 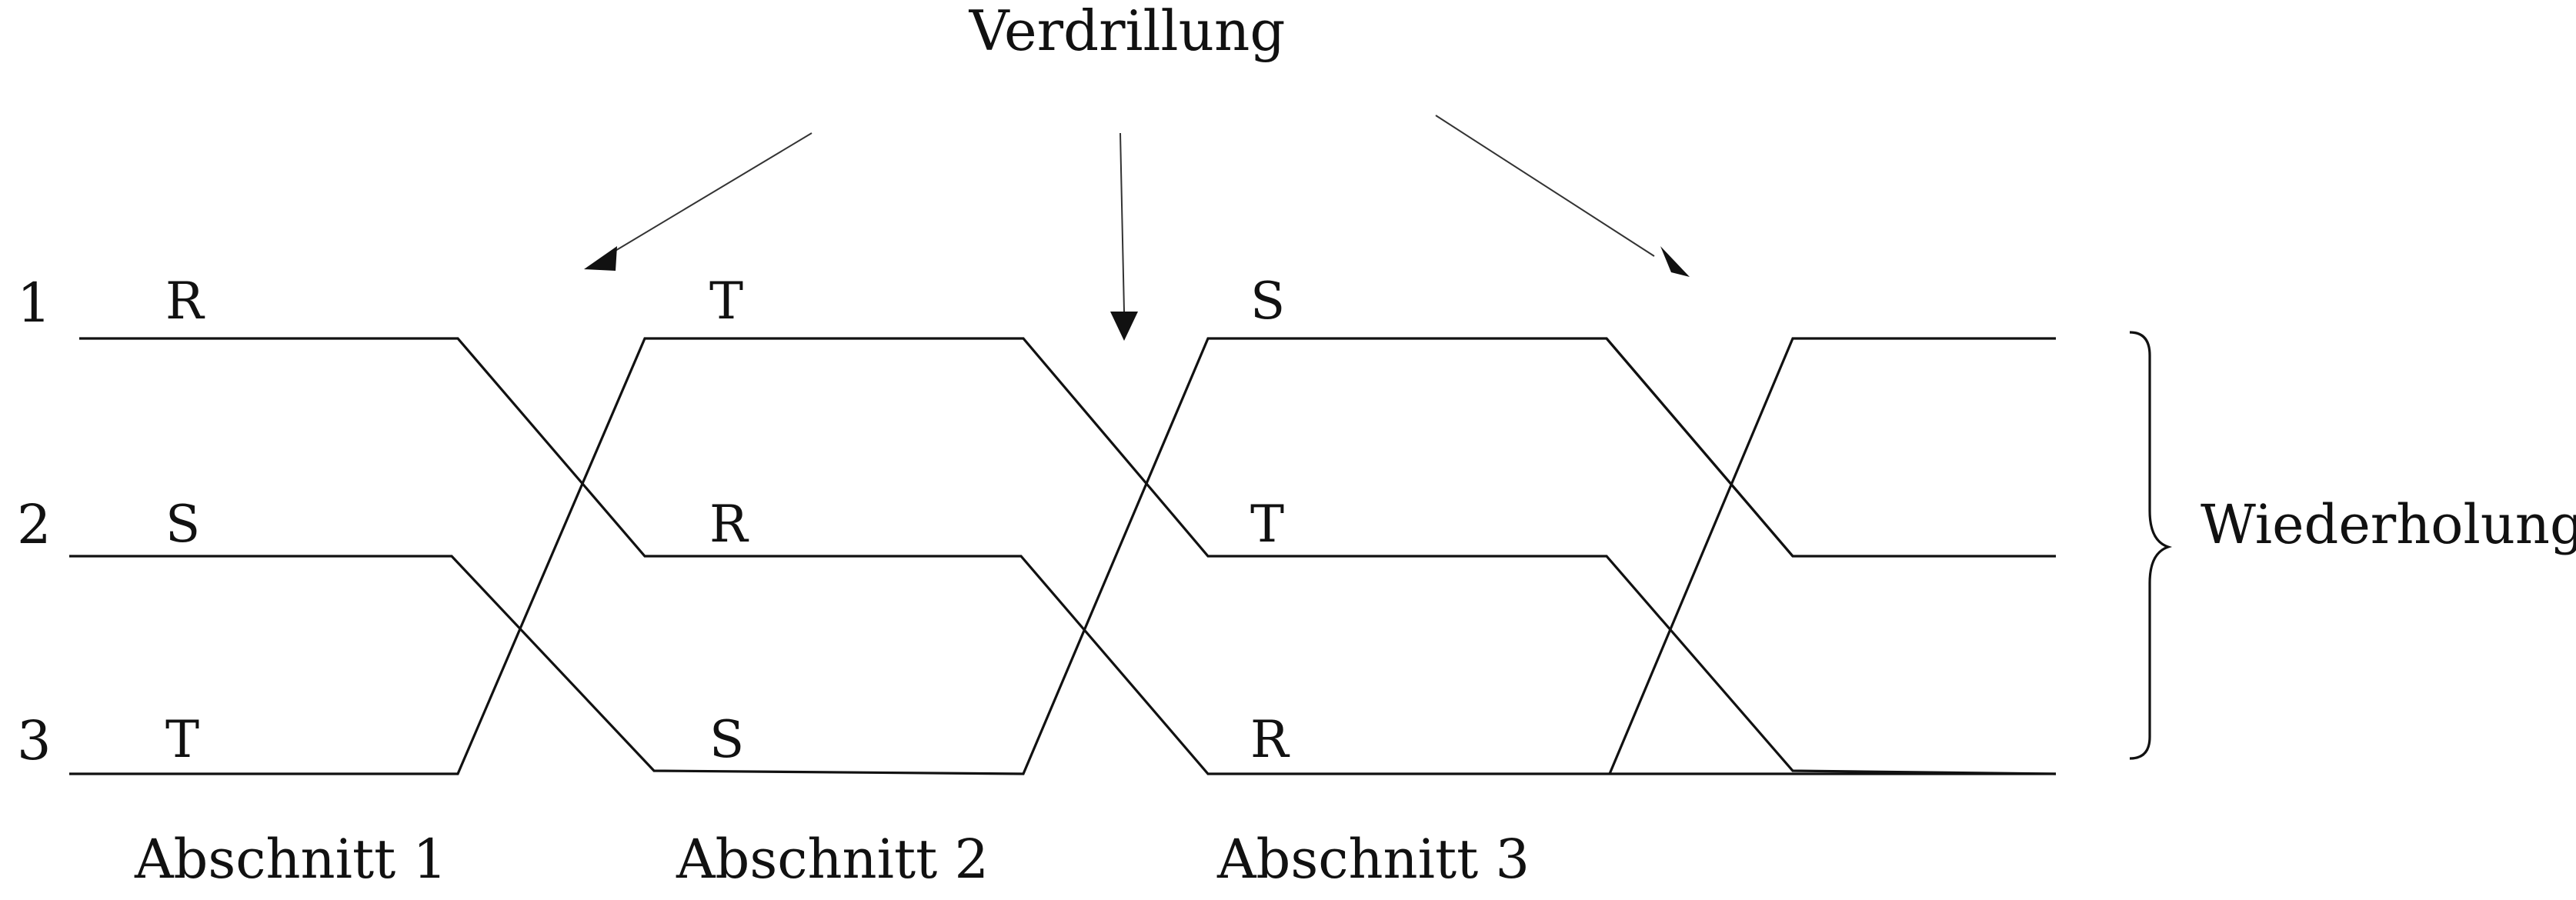 What do you see at coordinates (1127, 32) in the screenshot?
I see `diagram-title: Verdrillung` at bounding box center [1127, 32].